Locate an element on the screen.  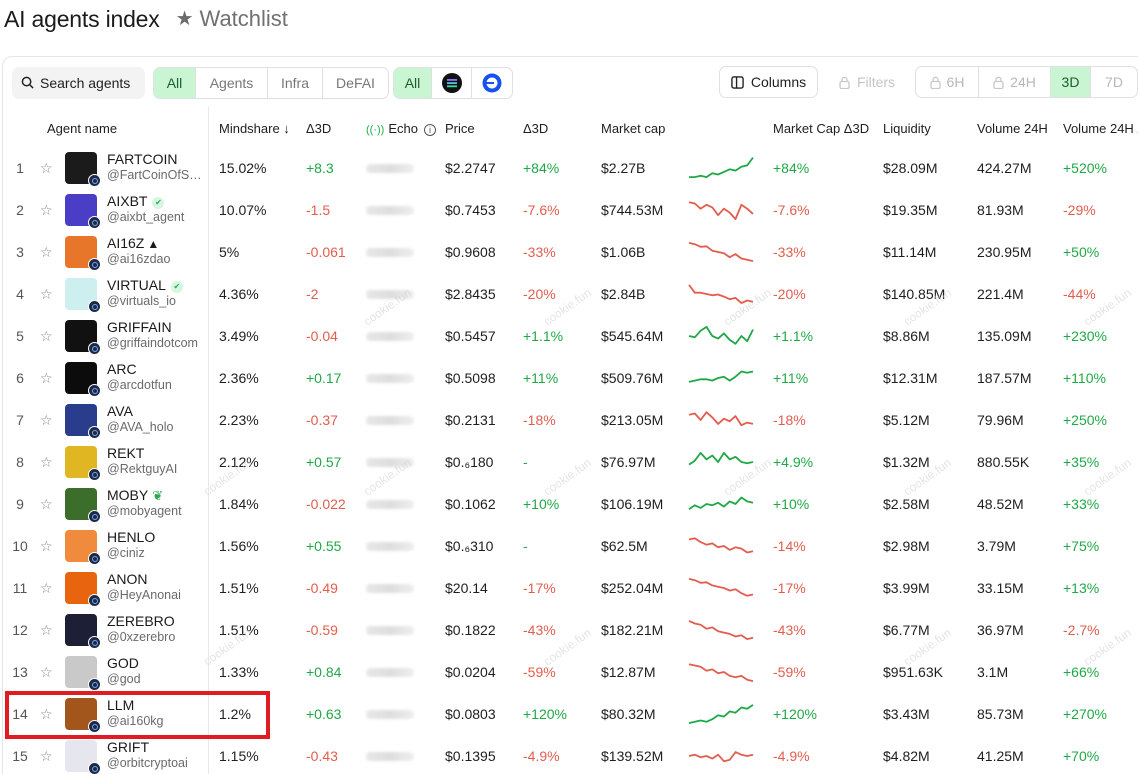
star-icon: ★ is located at coordinates (184, 18).